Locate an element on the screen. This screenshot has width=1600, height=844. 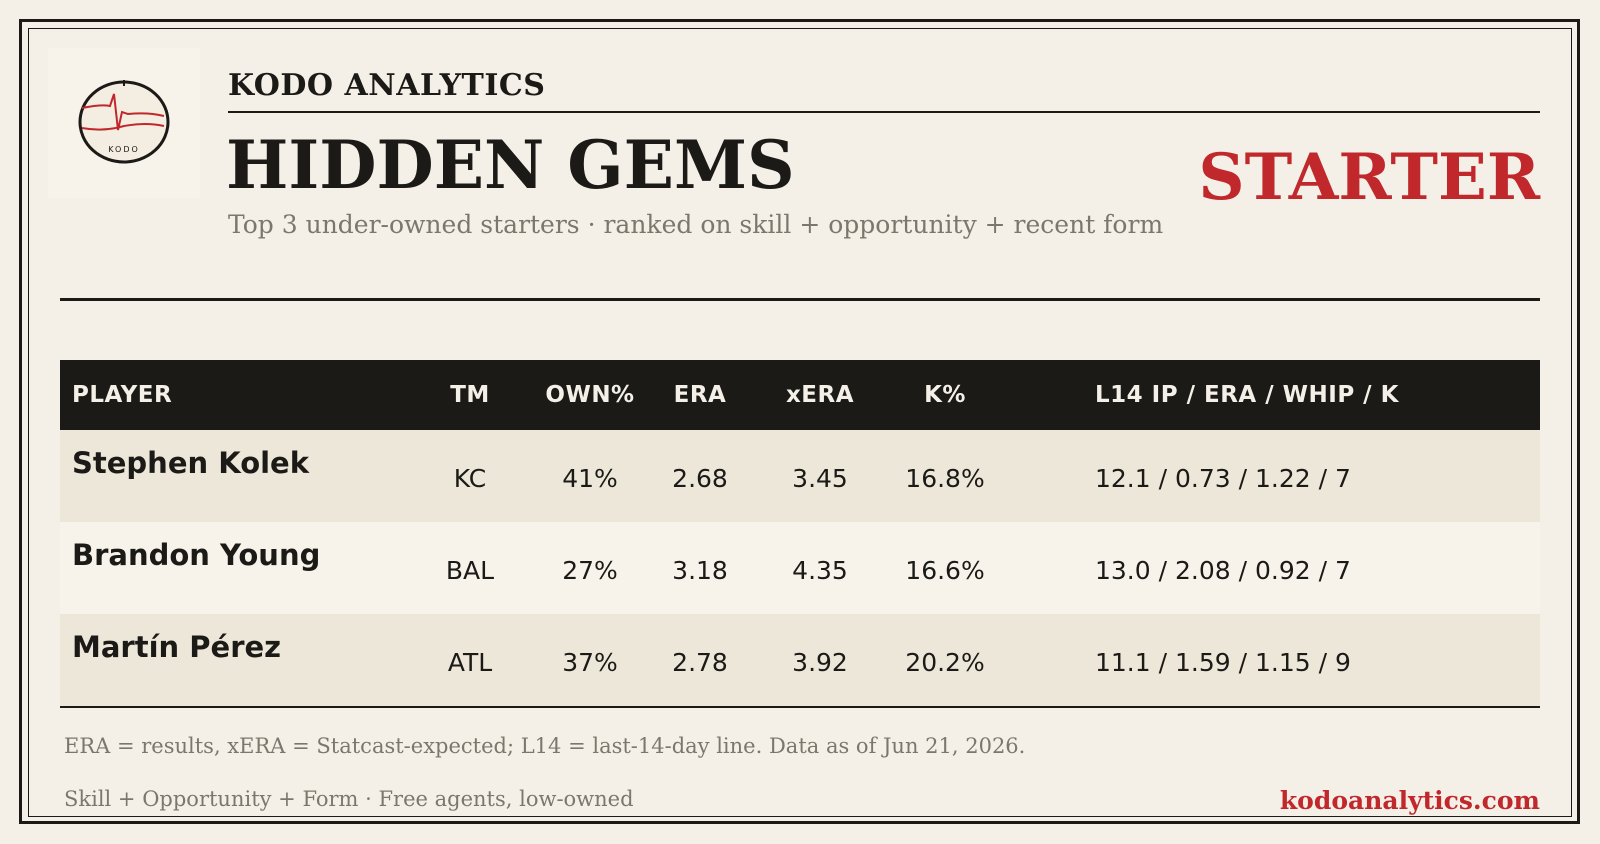
k-pct: 16.6% is located at coordinates (945, 570).